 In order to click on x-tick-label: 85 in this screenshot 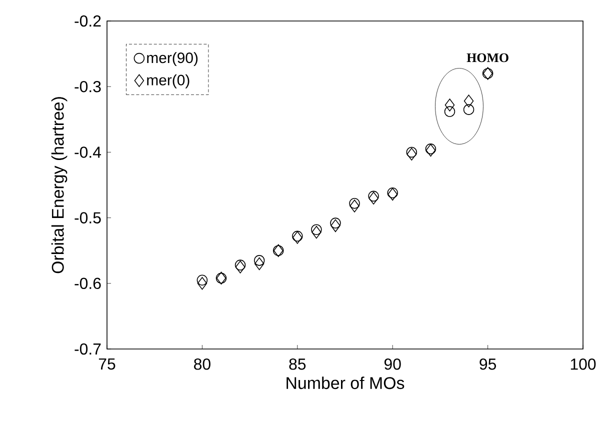, I will do `click(297, 364)`.